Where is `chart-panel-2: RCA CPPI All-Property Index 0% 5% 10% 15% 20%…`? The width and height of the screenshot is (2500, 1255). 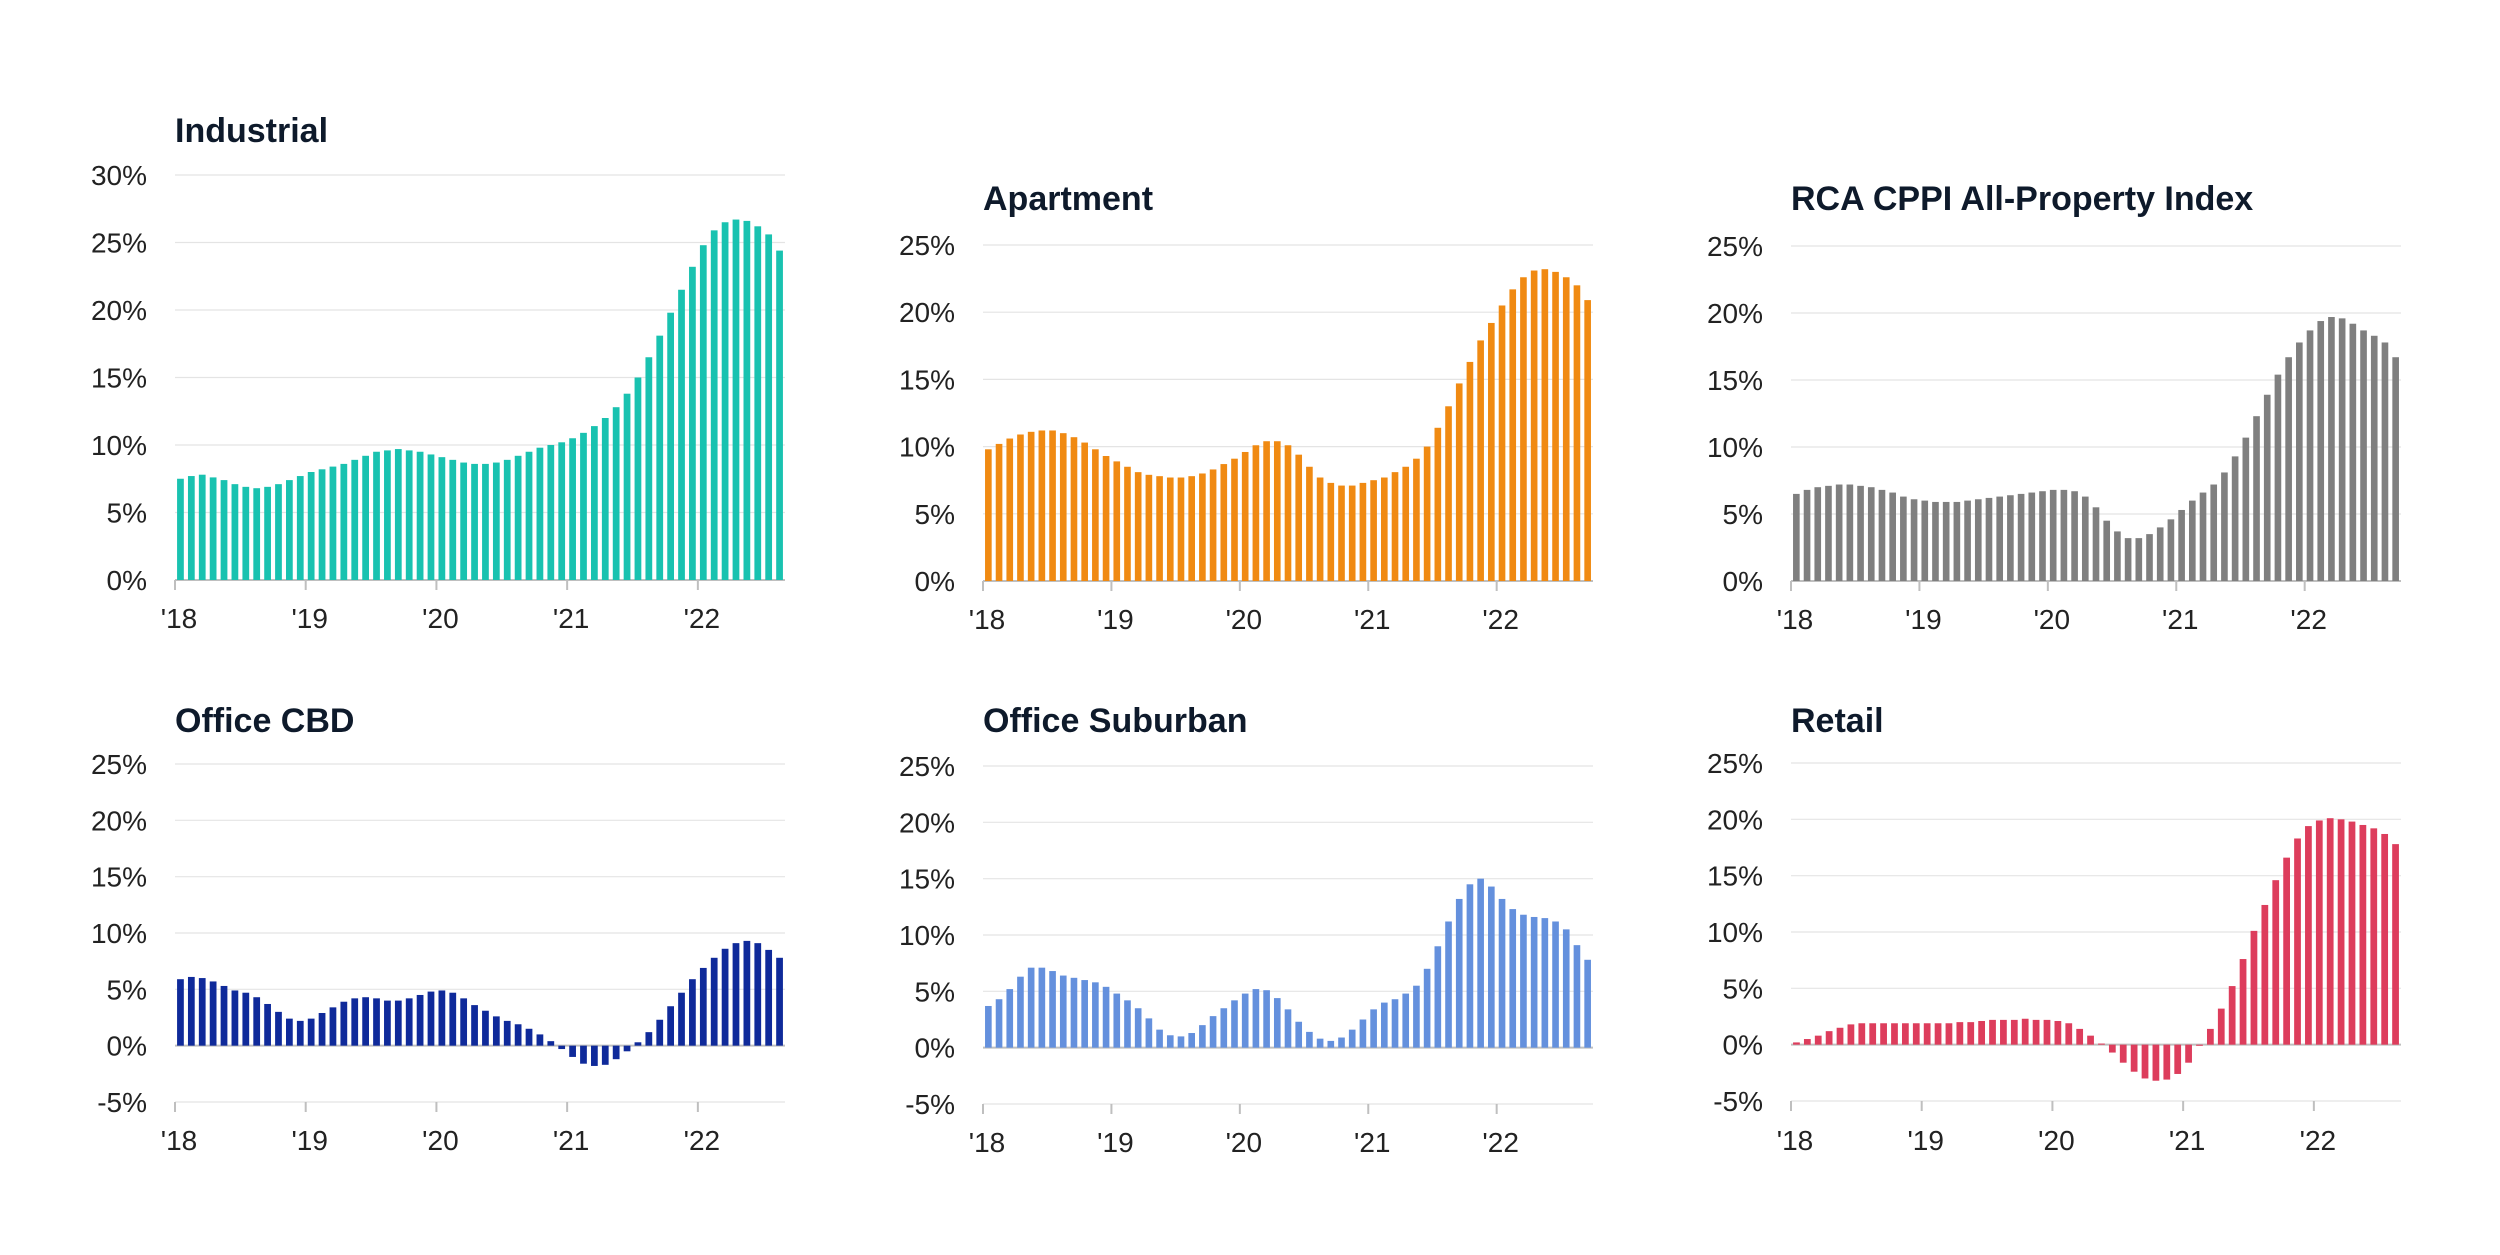 chart-panel-2: RCA CPPI All-Property Index 0% 5% 10% 15% 20%… is located at coordinates (2054, 407).